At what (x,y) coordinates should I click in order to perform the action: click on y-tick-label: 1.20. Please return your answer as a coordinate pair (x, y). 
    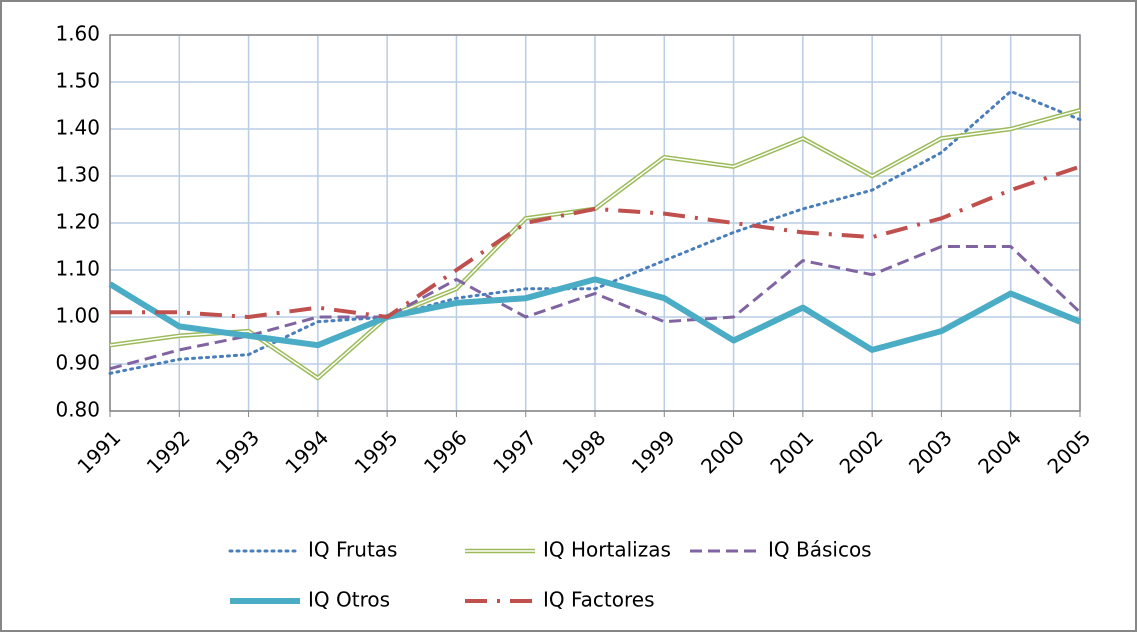
    Looking at the image, I should click on (77, 222).